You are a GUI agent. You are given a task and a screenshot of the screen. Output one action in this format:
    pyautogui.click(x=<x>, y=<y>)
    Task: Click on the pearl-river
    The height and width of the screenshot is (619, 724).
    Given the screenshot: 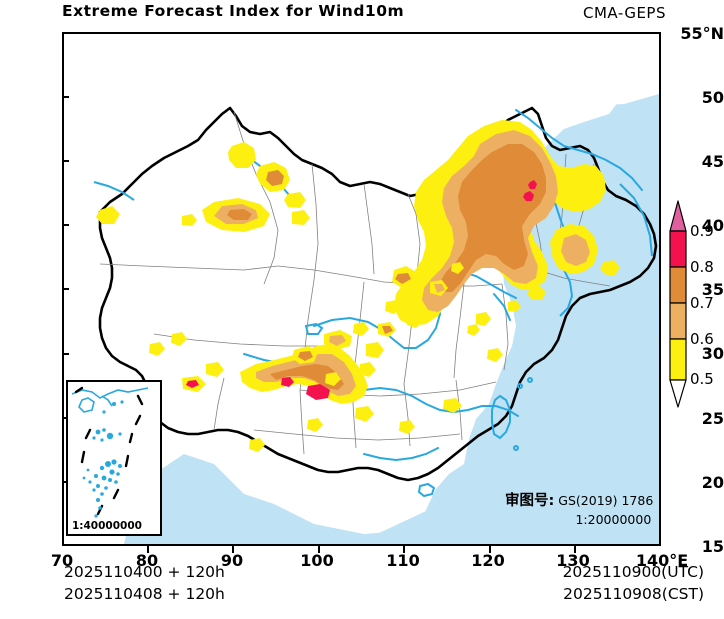 What is the action you would take?
    pyautogui.click(x=401, y=454)
    